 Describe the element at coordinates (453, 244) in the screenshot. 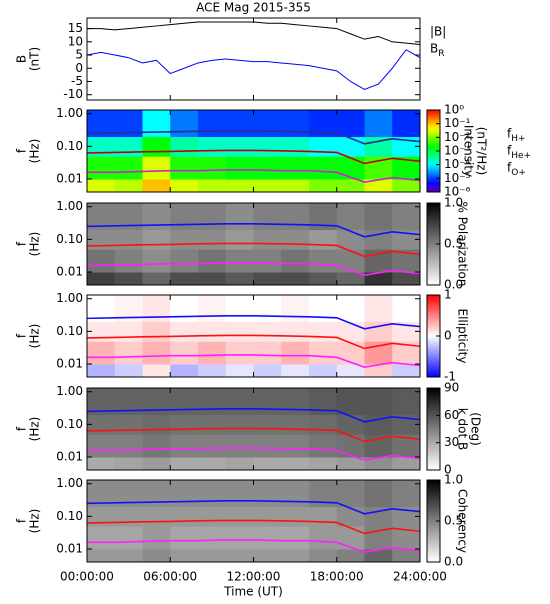

I see `colorbar-tick-label: 0.5` at that location.